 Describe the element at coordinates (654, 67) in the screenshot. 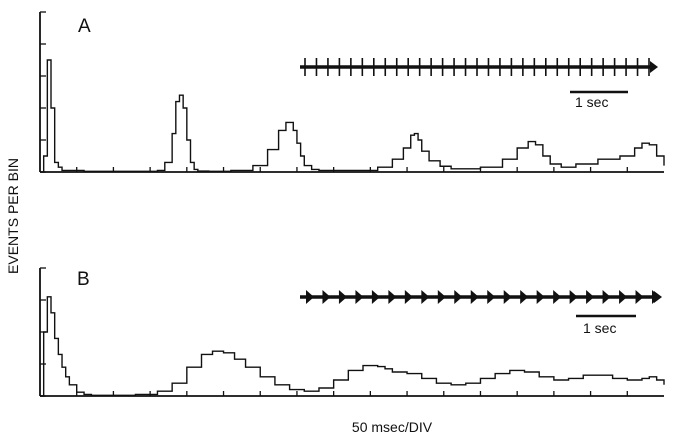

I see `spike-train-arrowhead` at that location.